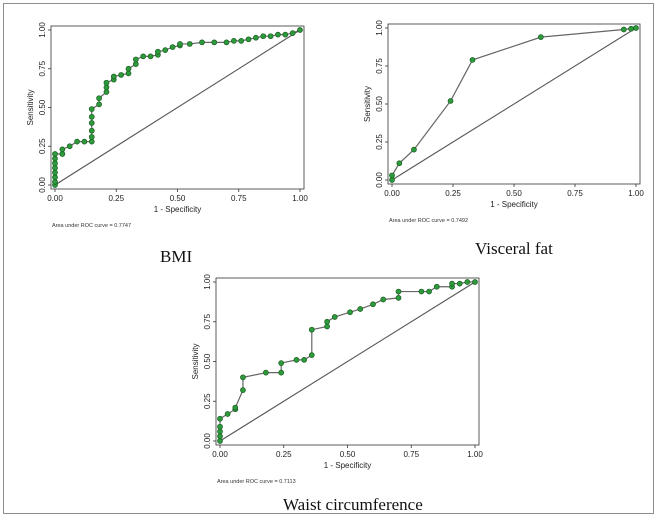  I want to click on roc-curve-line, so click(514, 103).